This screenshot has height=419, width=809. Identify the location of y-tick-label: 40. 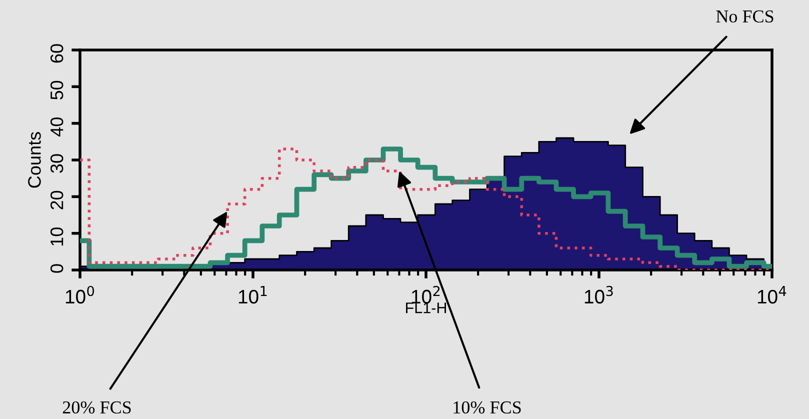
(57, 126).